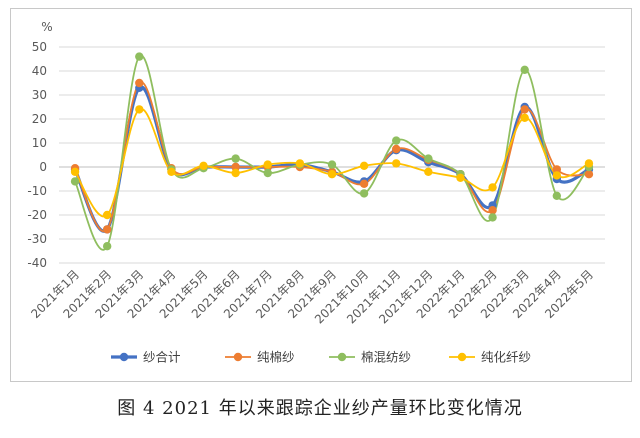  I want to click on legend-label-2: 纯棉纱, so click(276, 357).